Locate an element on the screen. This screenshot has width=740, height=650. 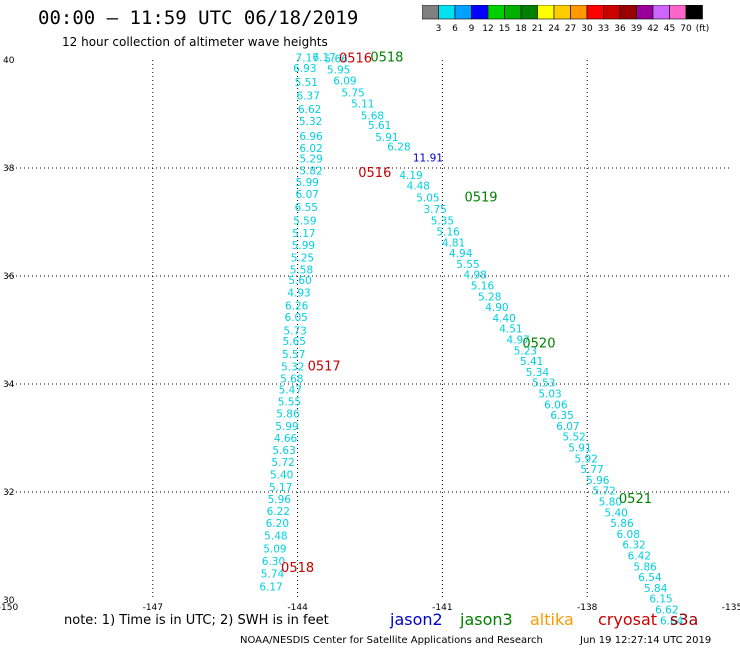
swh-value: 4.93 is located at coordinates (298, 294).